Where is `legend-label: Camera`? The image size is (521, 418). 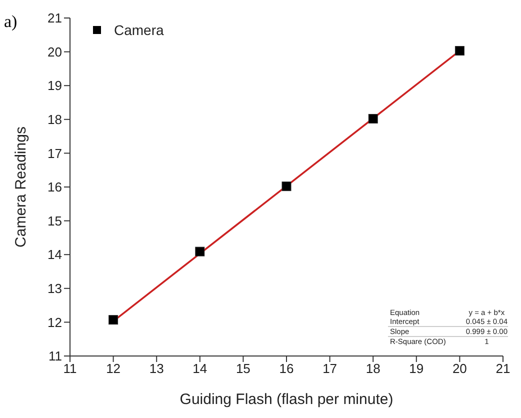
legend-label: Camera is located at coordinates (139, 30).